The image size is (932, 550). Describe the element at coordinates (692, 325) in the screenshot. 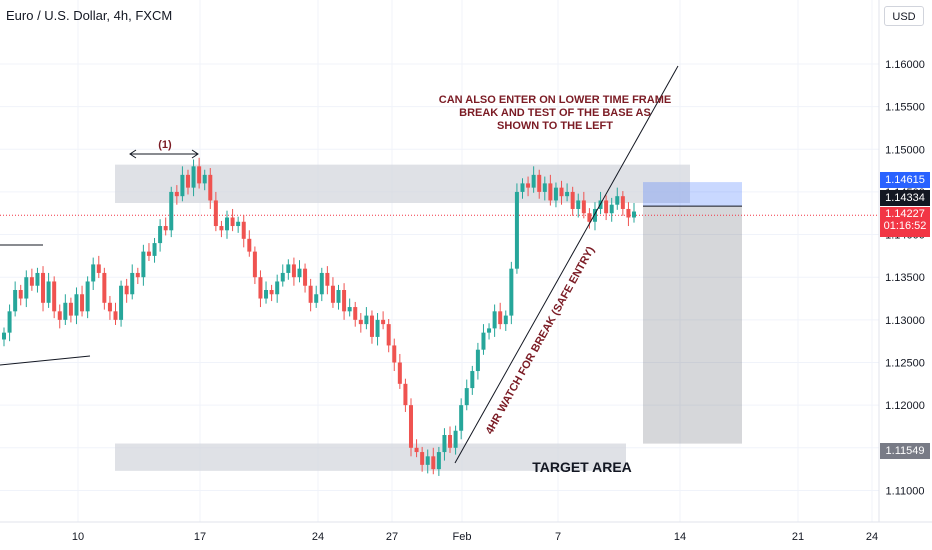

I see `position-target-area` at that location.